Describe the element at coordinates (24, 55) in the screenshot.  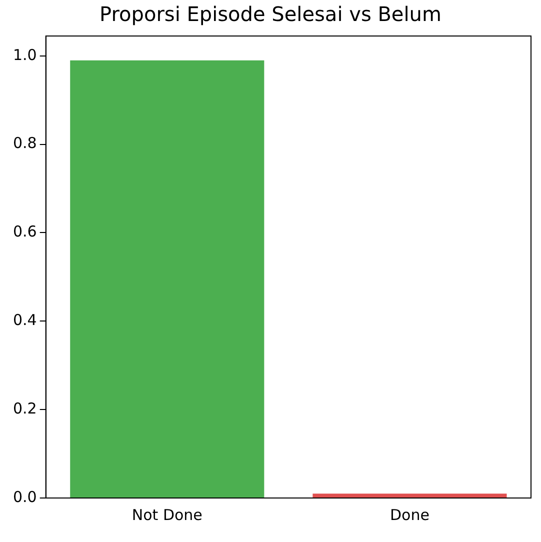
I see `y-tick-label: 1.0` at that location.